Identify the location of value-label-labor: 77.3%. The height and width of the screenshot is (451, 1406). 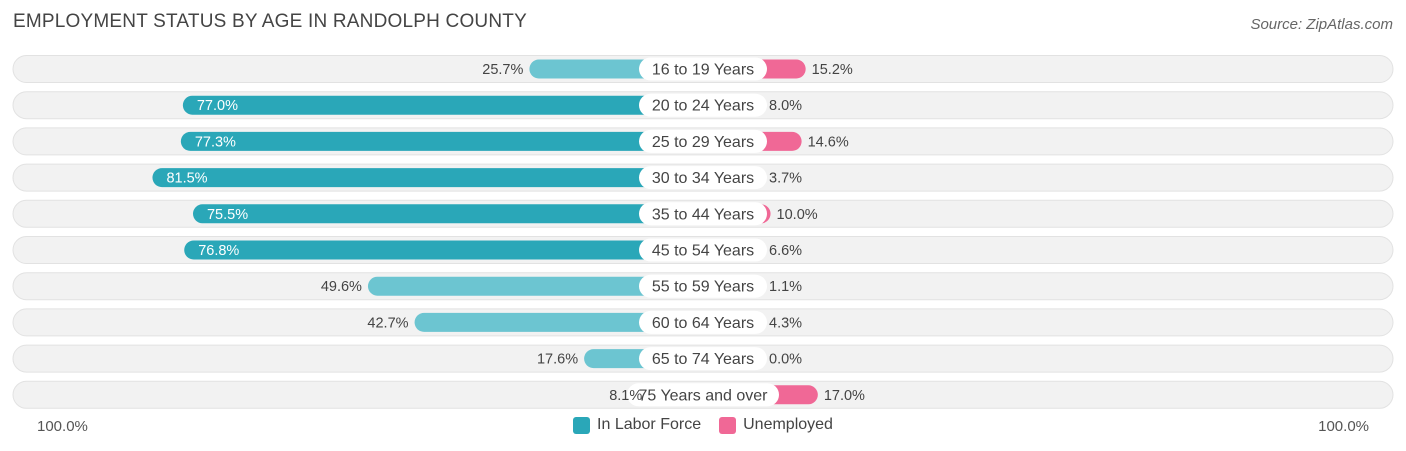
(215, 142).